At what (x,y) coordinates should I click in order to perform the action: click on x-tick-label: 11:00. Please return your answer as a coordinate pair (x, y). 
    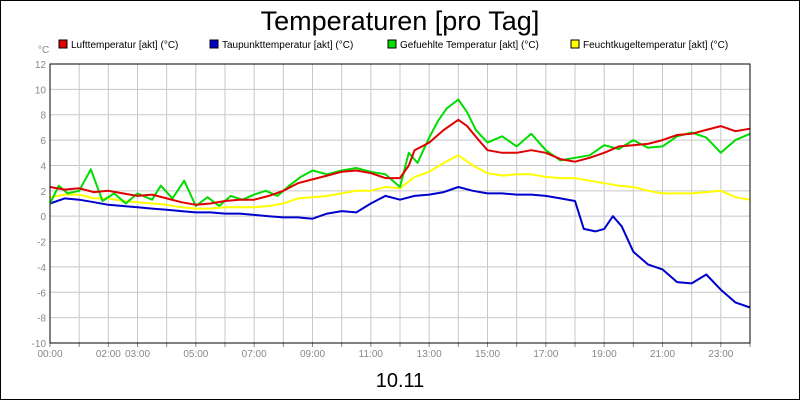
    Looking at the image, I should click on (371, 354).